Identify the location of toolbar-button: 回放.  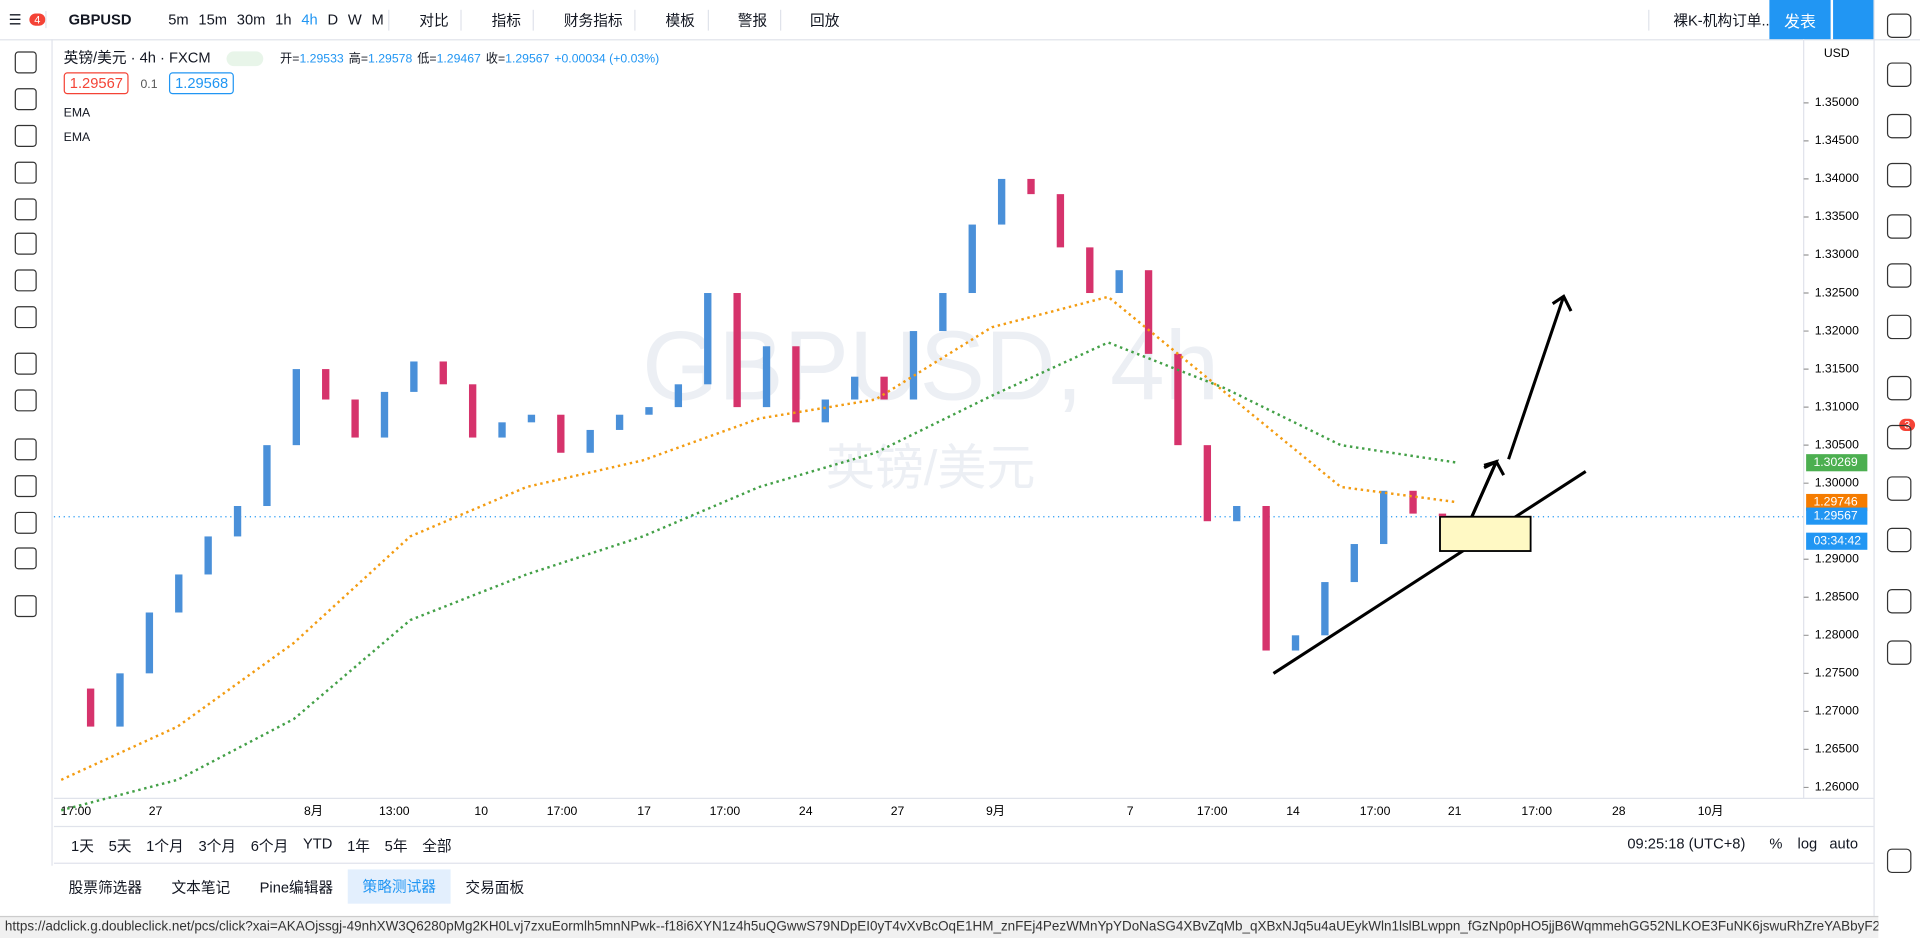
(815, 20).